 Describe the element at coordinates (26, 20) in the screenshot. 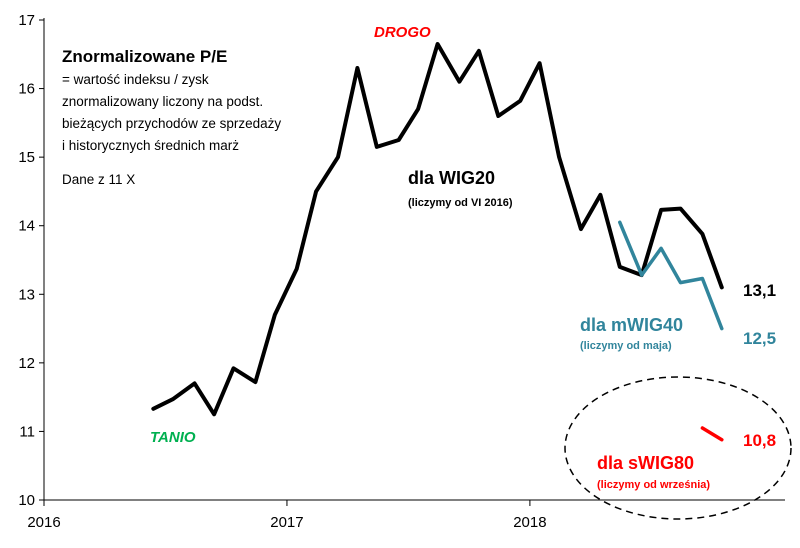

I see `y-tick-label: 17` at that location.